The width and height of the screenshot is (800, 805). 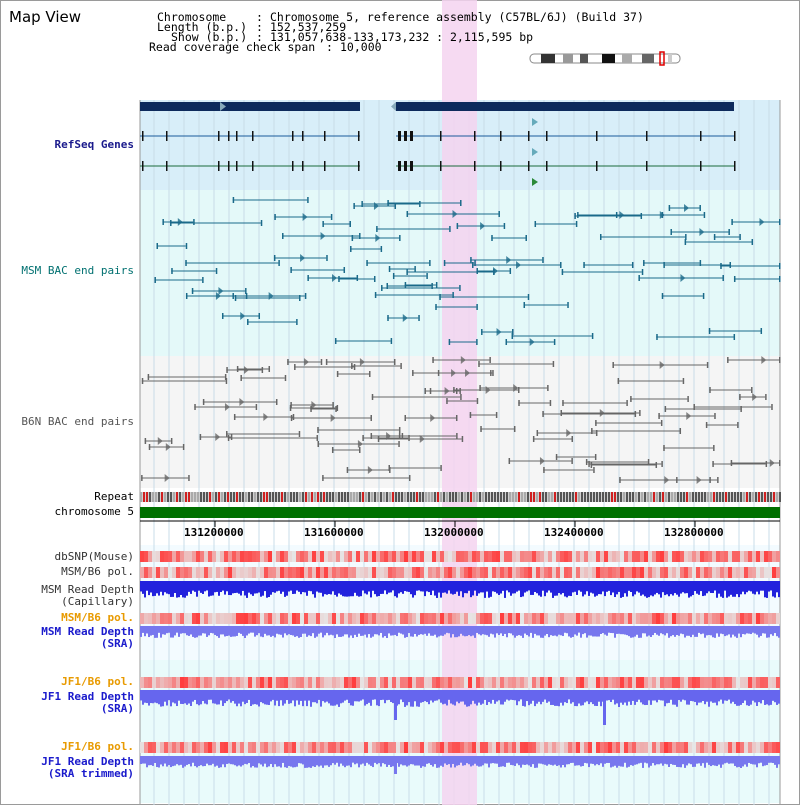 What do you see at coordinates (441, 136) in the screenshot?
I see `exon` at bounding box center [441, 136].